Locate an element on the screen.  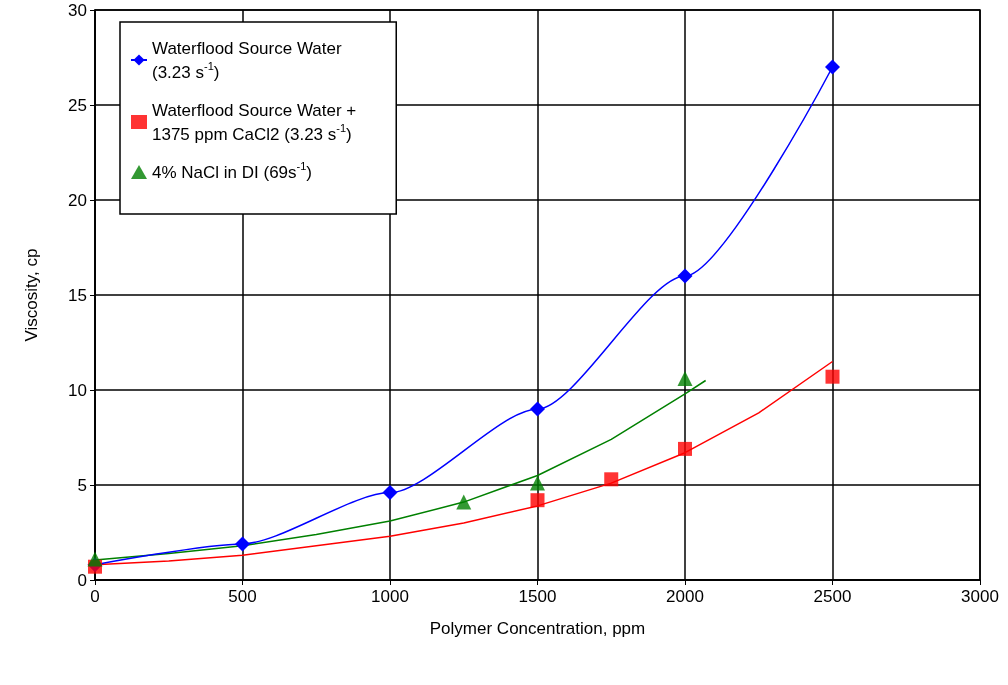
y-tick-label: 20 is located at coordinates (77, 200).